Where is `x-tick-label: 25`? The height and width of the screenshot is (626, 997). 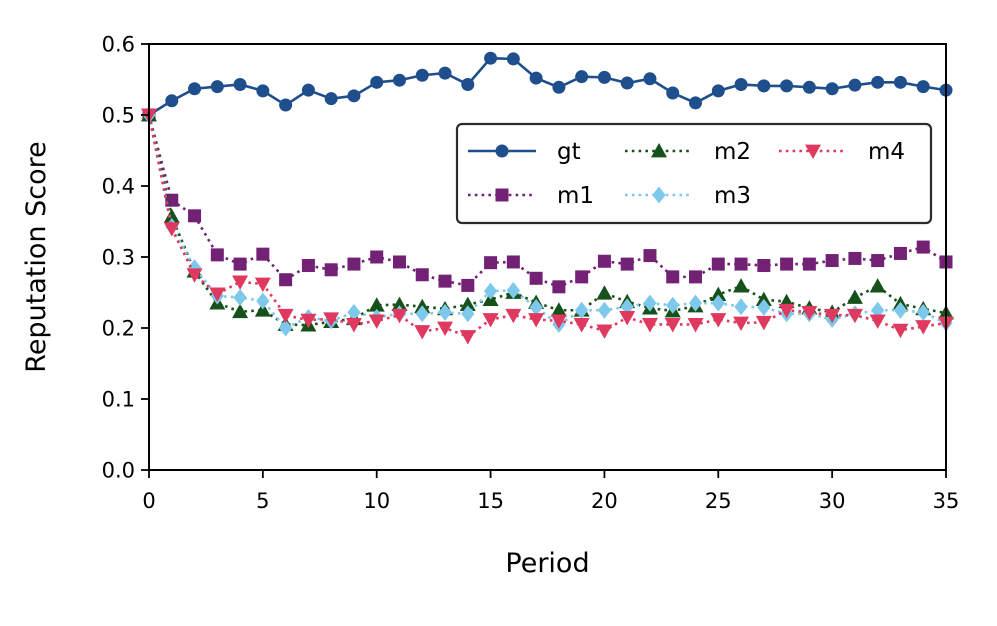
x-tick-label: 25 is located at coordinates (718, 501).